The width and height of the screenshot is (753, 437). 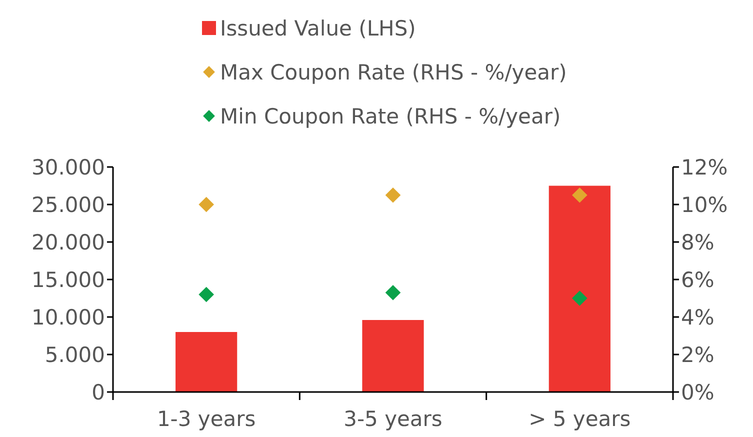 What do you see at coordinates (697, 242) in the screenshot?
I see `y2-tick-label: 8%` at bounding box center [697, 242].